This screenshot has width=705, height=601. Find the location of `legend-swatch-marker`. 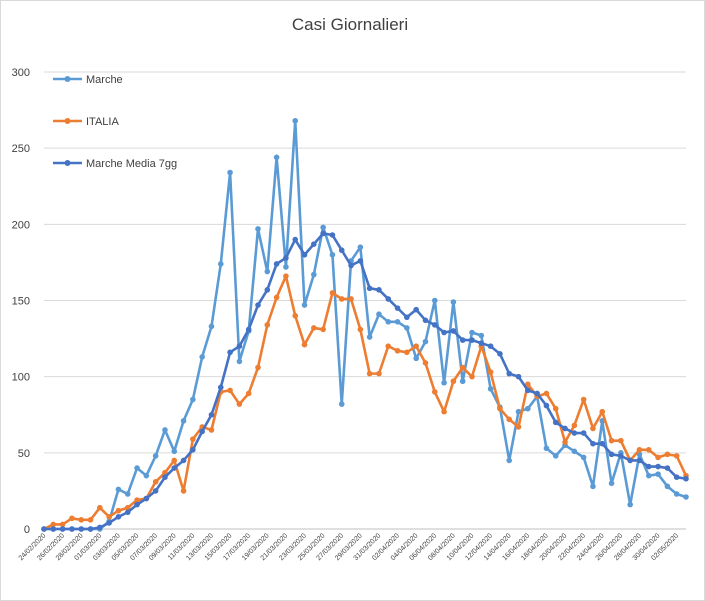

legend-swatch-marker is located at coordinates (67, 79).